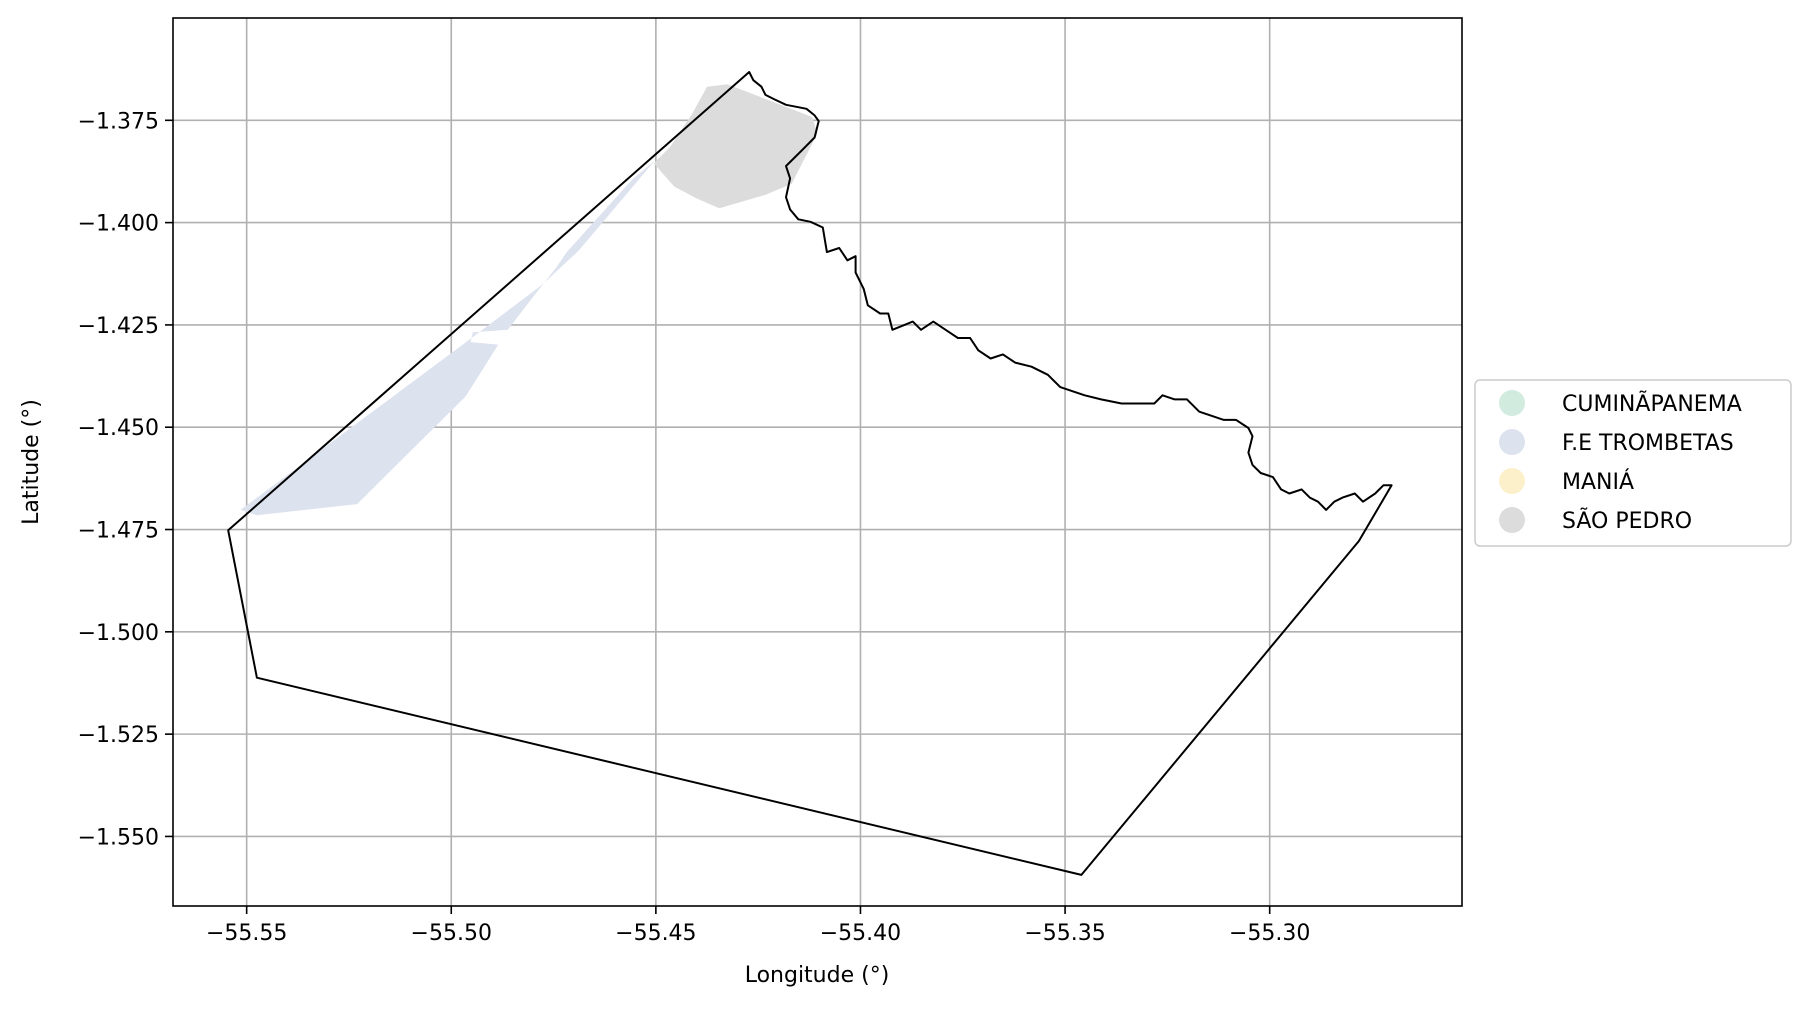 This screenshot has height=1011, width=1805. Describe the element at coordinates (817, 975) in the screenshot. I see `x-axis-label: Longitude (°)` at that location.